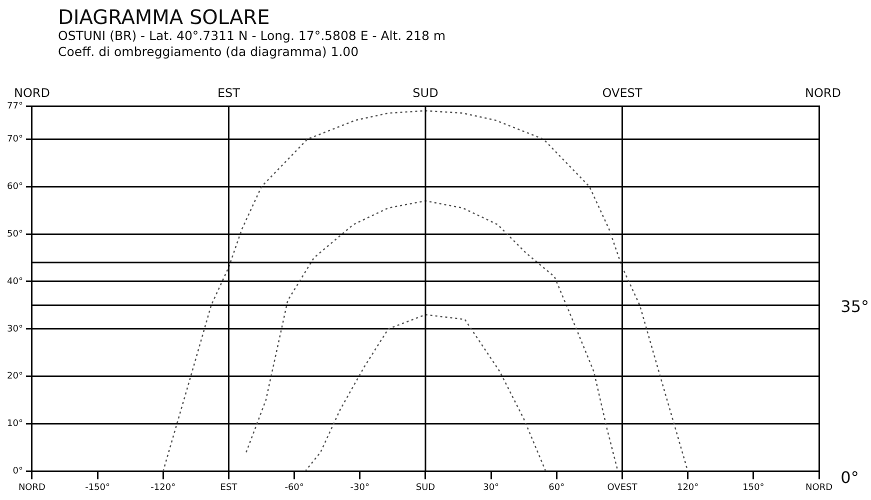 This screenshot has height=500, width=871. I want to click on y-tick-label: 30°, so click(15, 329).